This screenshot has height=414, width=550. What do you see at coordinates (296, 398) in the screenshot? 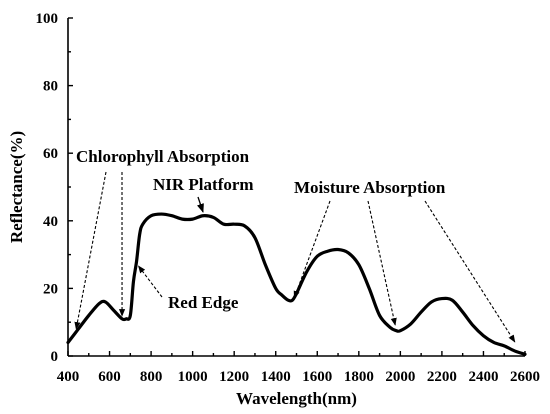
I see `x-axis-label: Wavelength(nm)` at bounding box center [296, 398].